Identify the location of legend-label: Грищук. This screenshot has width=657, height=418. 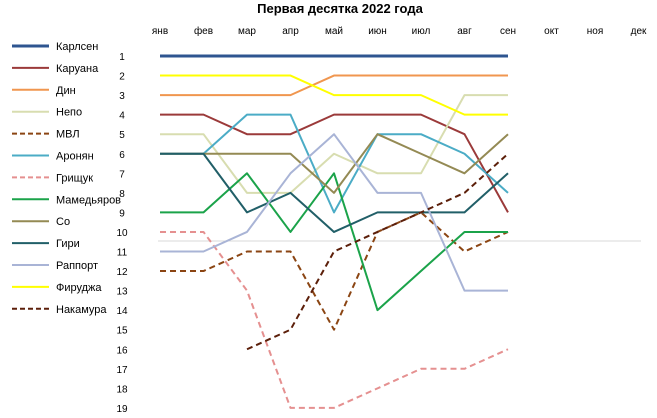
(74, 178).